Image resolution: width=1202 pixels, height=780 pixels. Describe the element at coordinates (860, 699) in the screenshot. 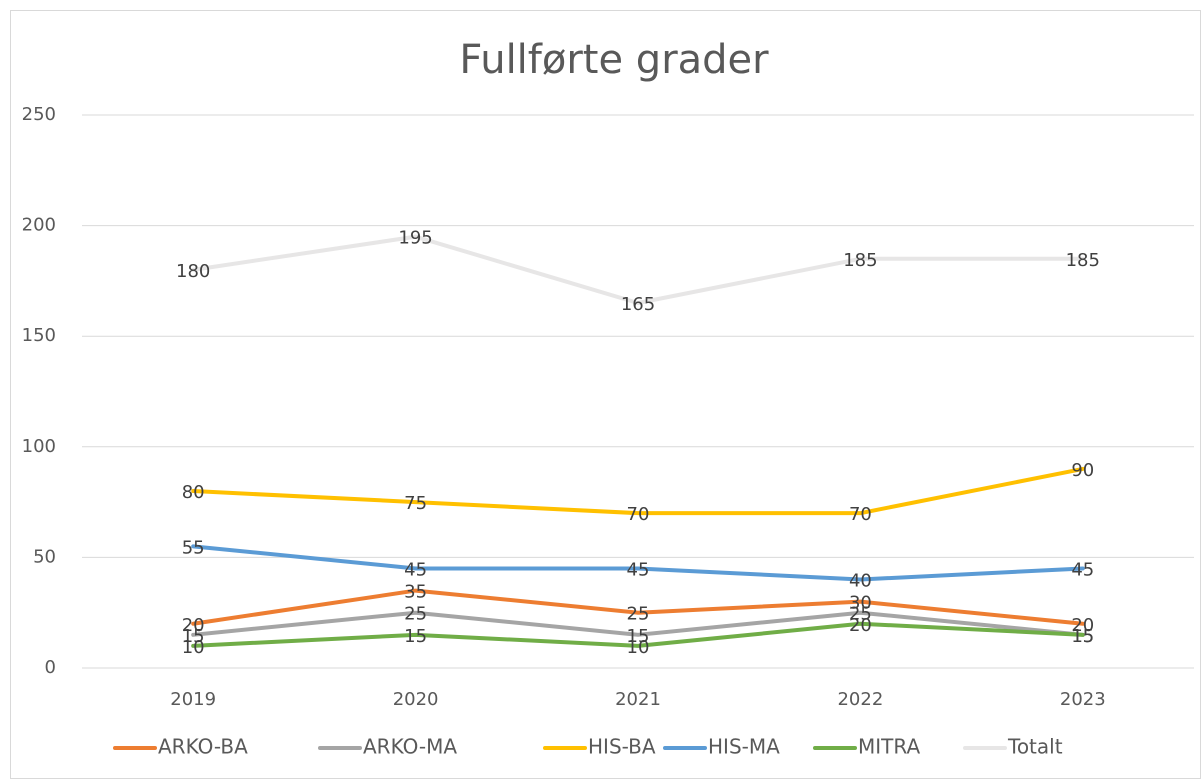

I see `x-tick-label: 2022` at that location.